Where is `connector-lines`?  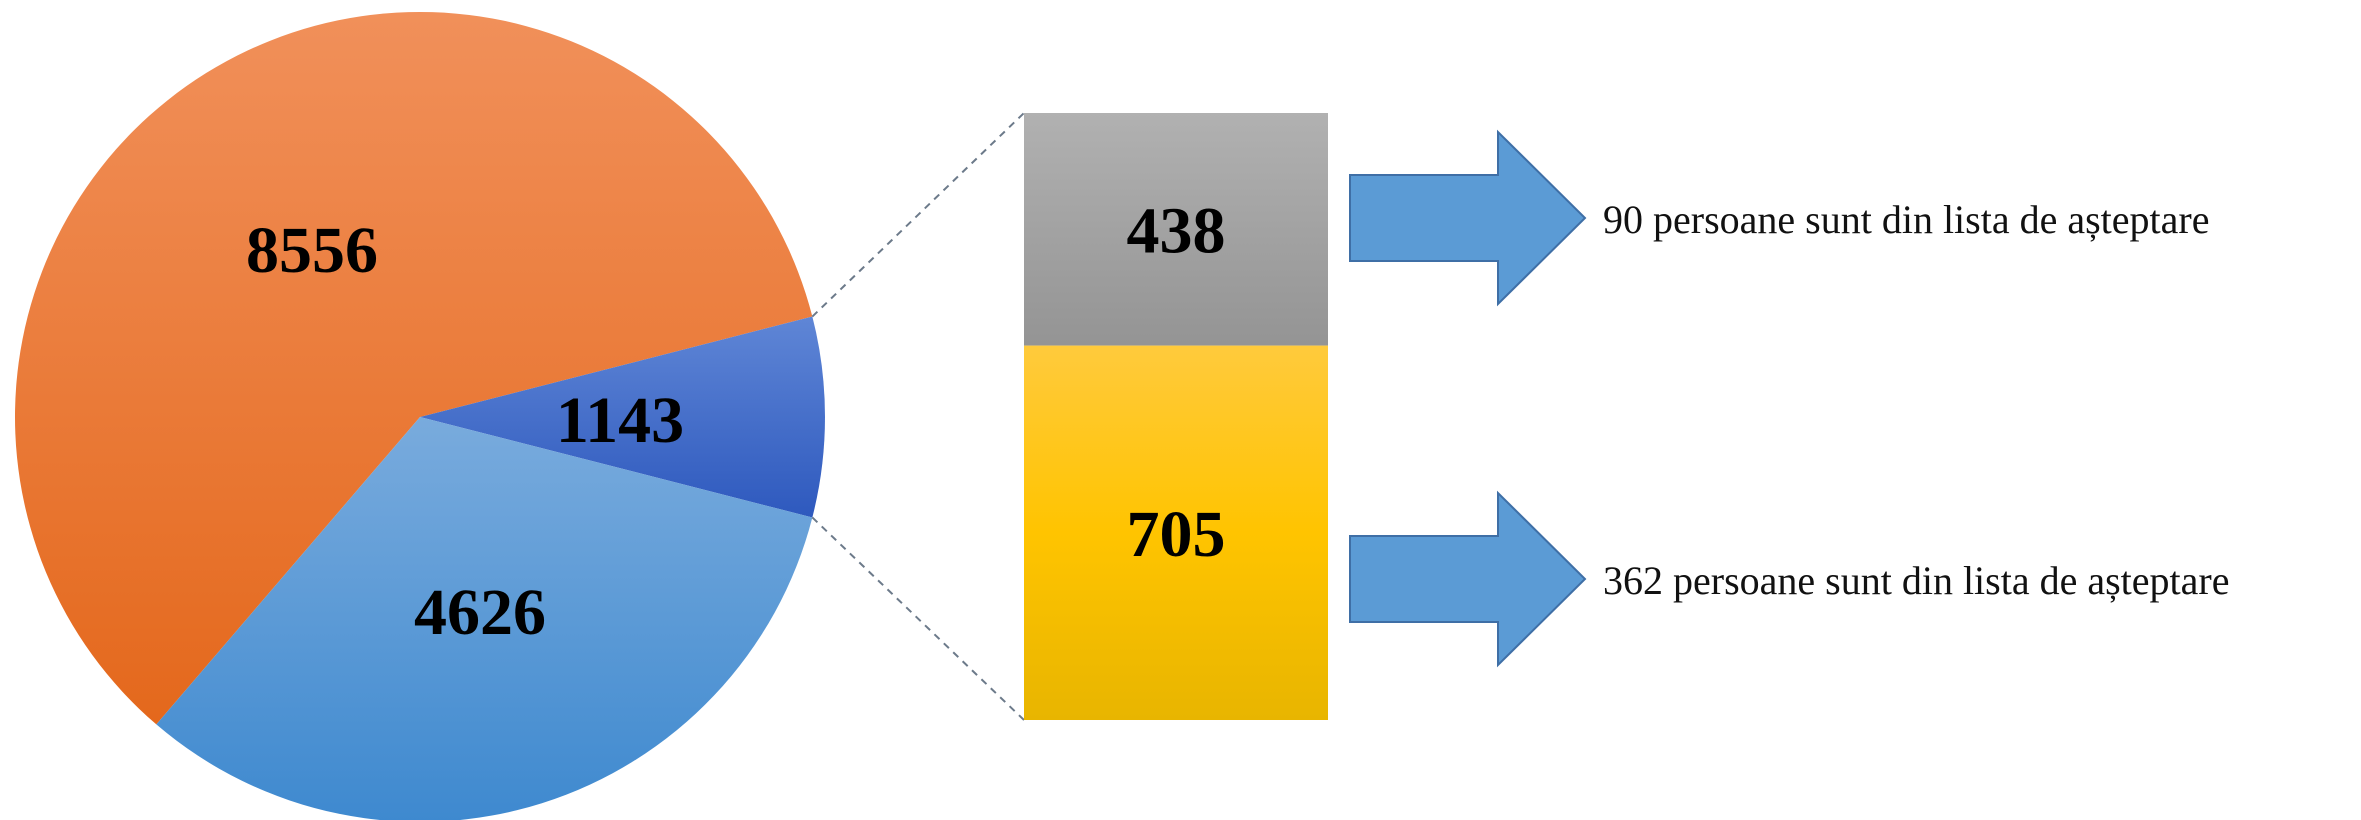
connector-lines is located at coordinates (918, 416).